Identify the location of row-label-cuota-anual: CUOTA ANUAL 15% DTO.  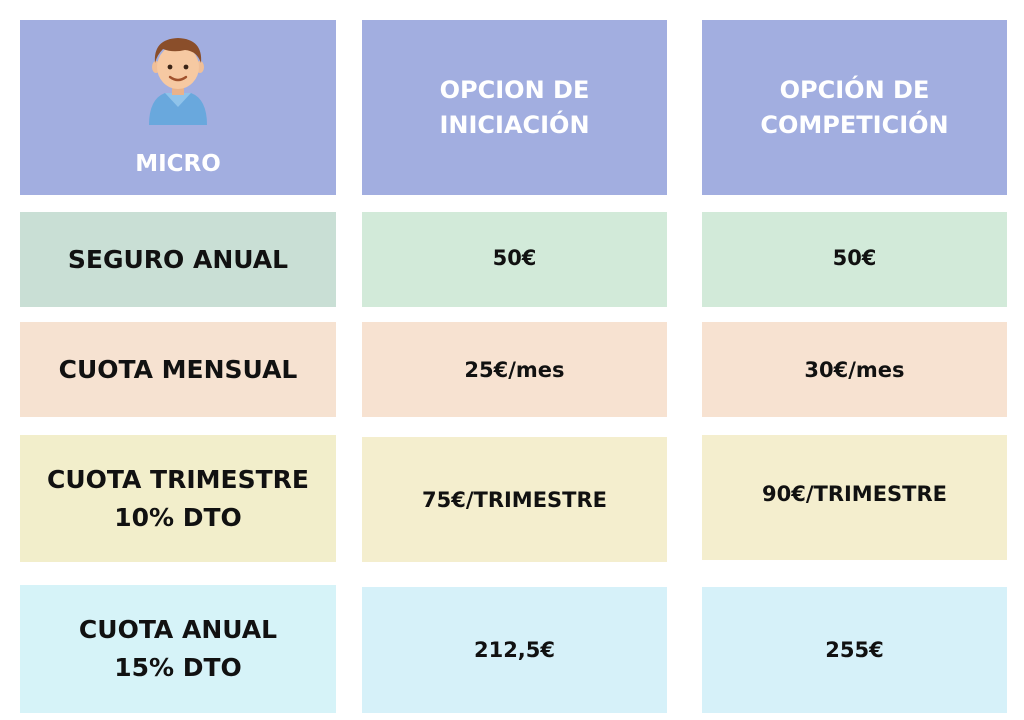
(178, 649).